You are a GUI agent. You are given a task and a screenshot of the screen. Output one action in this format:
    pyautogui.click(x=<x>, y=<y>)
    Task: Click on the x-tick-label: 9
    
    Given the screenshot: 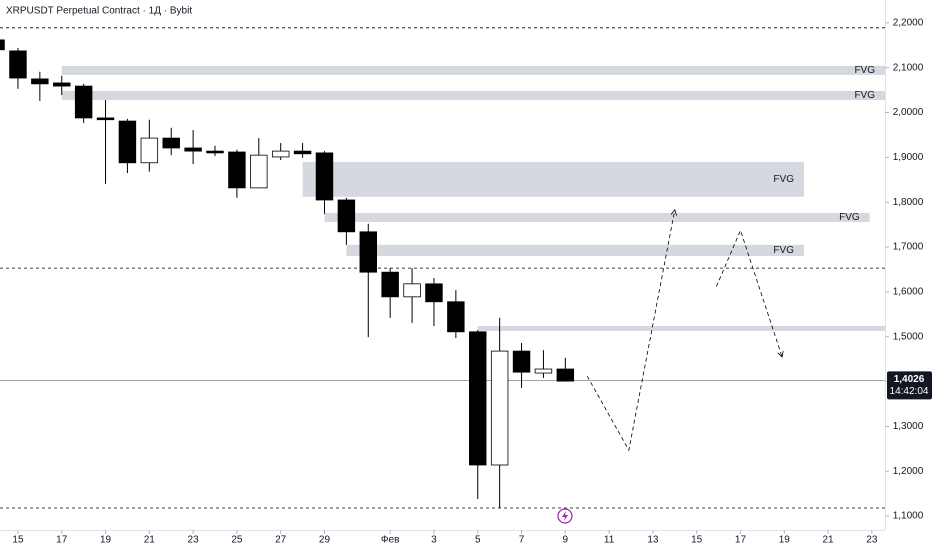 What is the action you would take?
    pyautogui.click(x=566, y=540)
    